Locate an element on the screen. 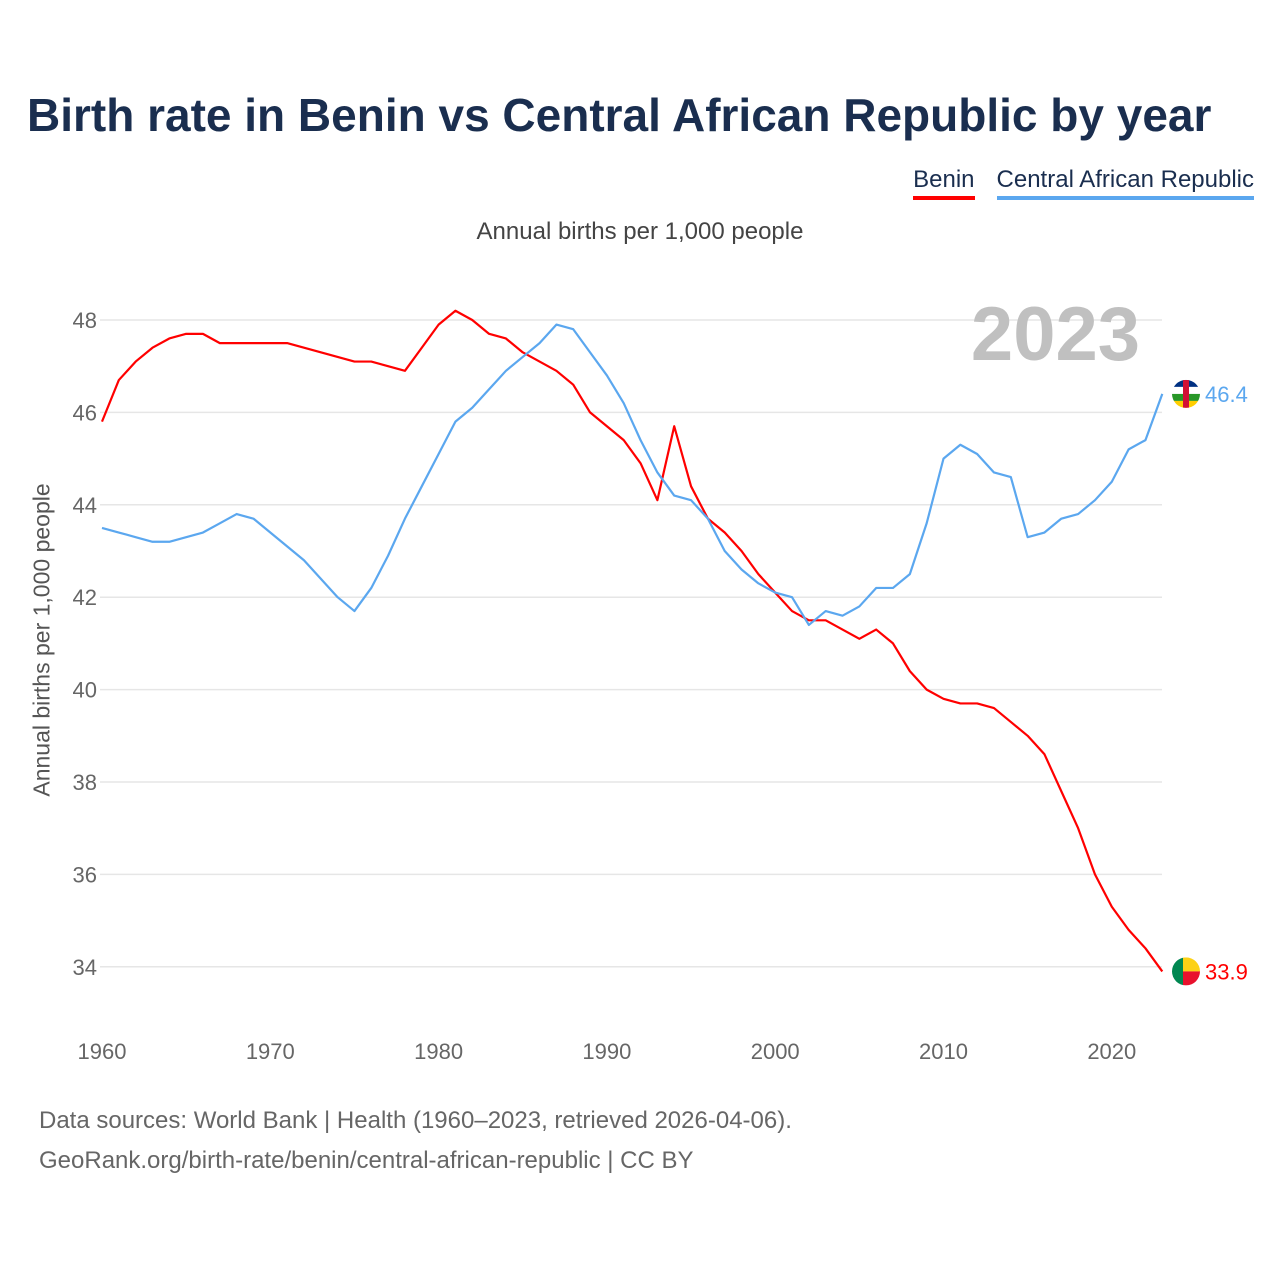  y-tick-label: 42 is located at coordinates (85, 597).